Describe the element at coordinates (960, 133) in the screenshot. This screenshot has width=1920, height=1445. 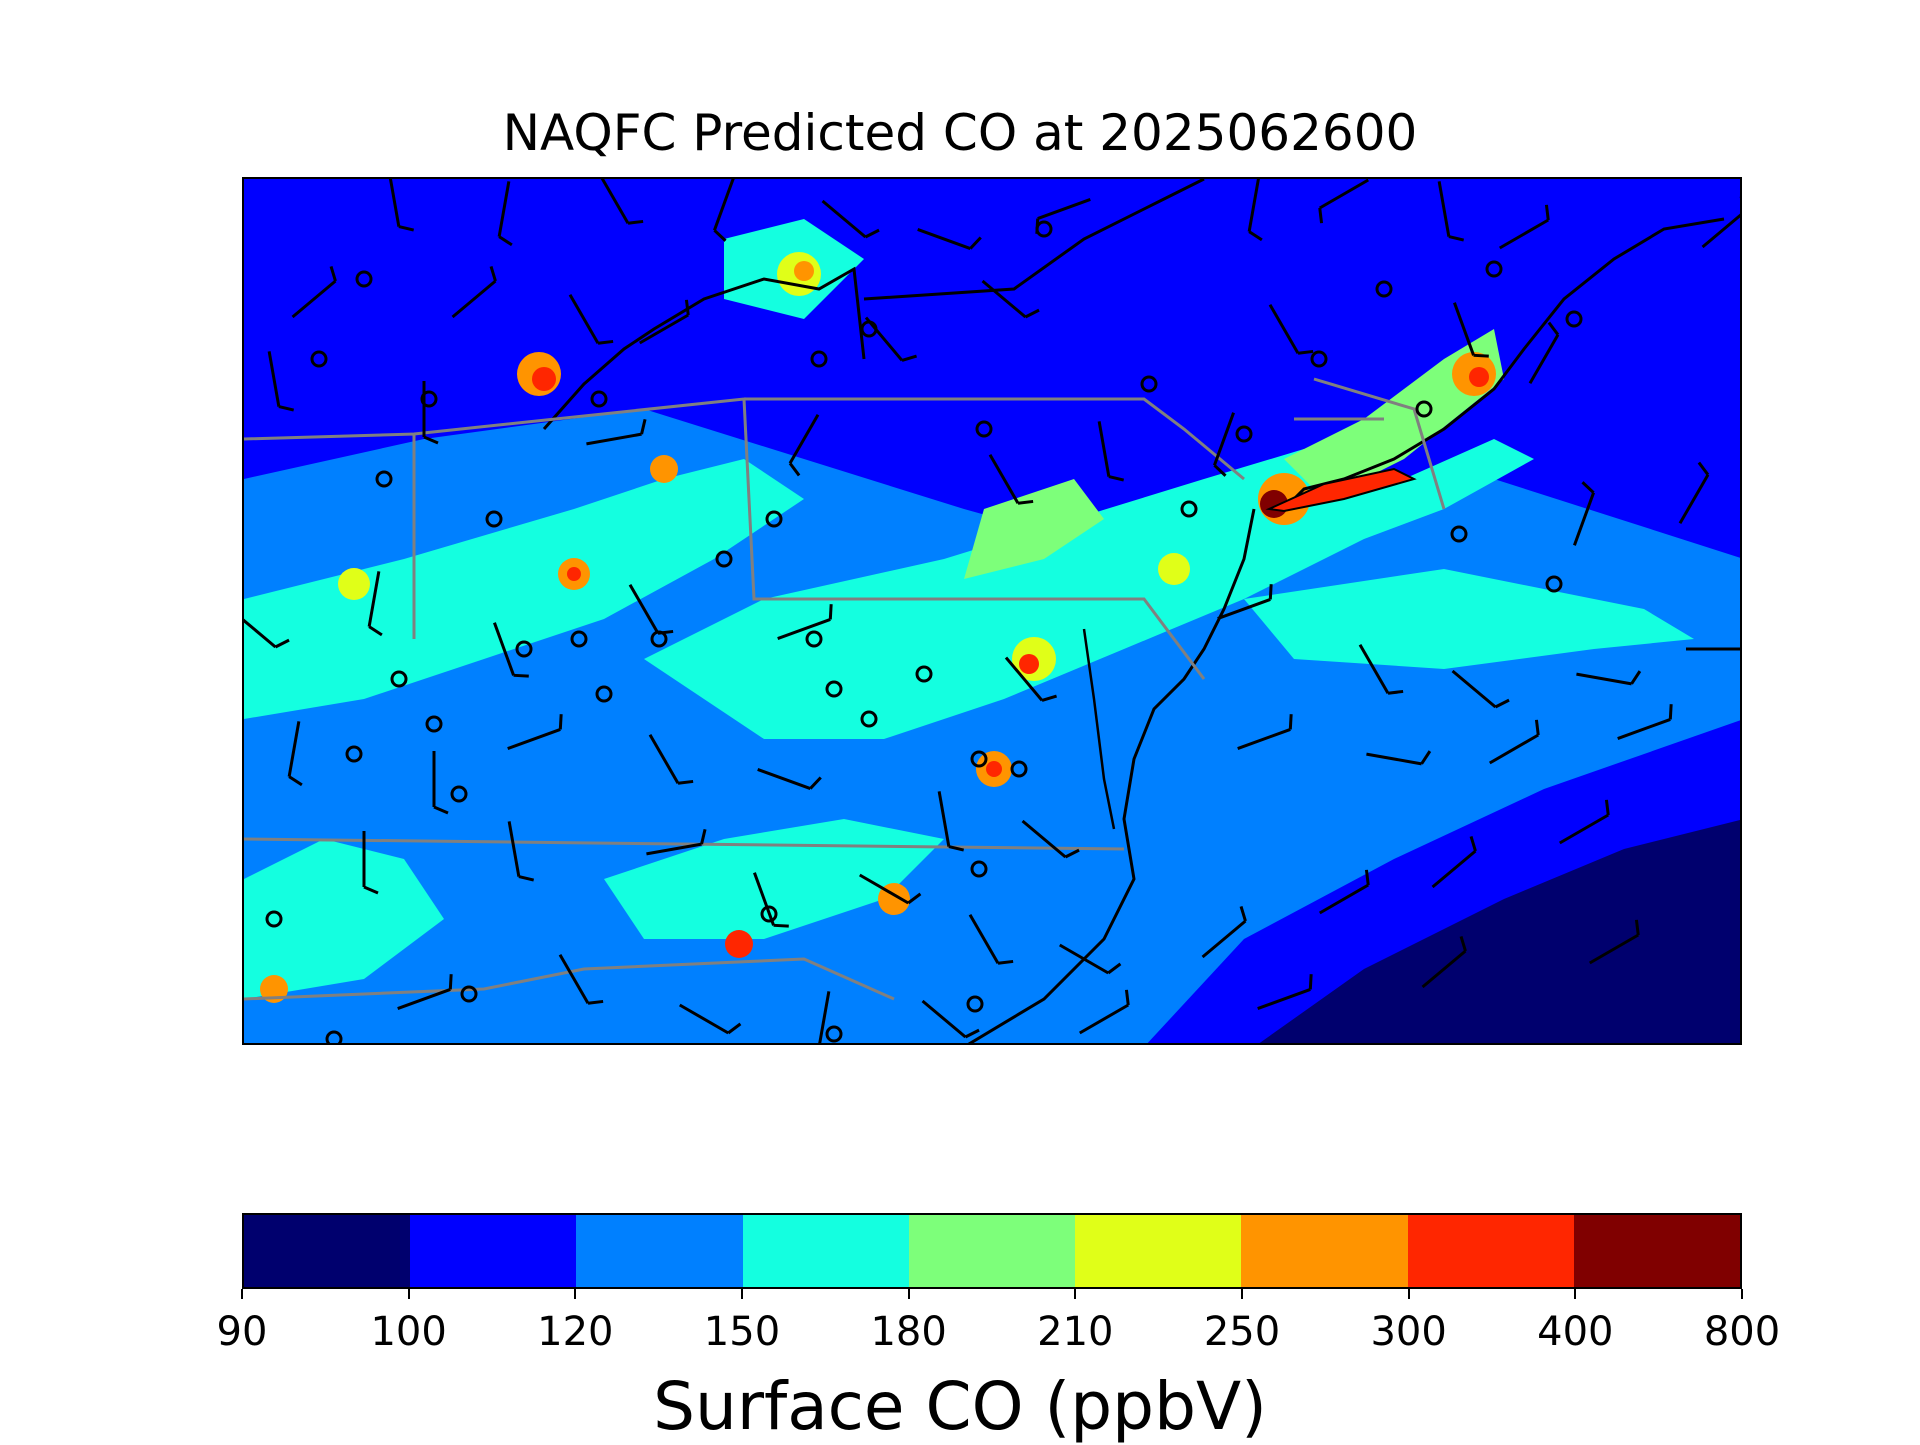
I see `map-title: NAQFC Predicted CO at 2025062600` at that location.